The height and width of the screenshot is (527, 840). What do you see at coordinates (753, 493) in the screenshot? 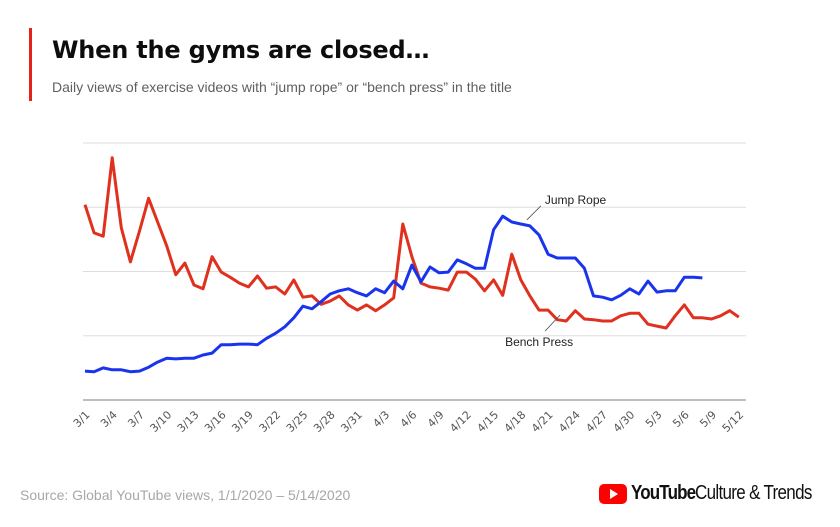
I see `brand-suffix-text: Culture & Trends` at bounding box center [753, 493].